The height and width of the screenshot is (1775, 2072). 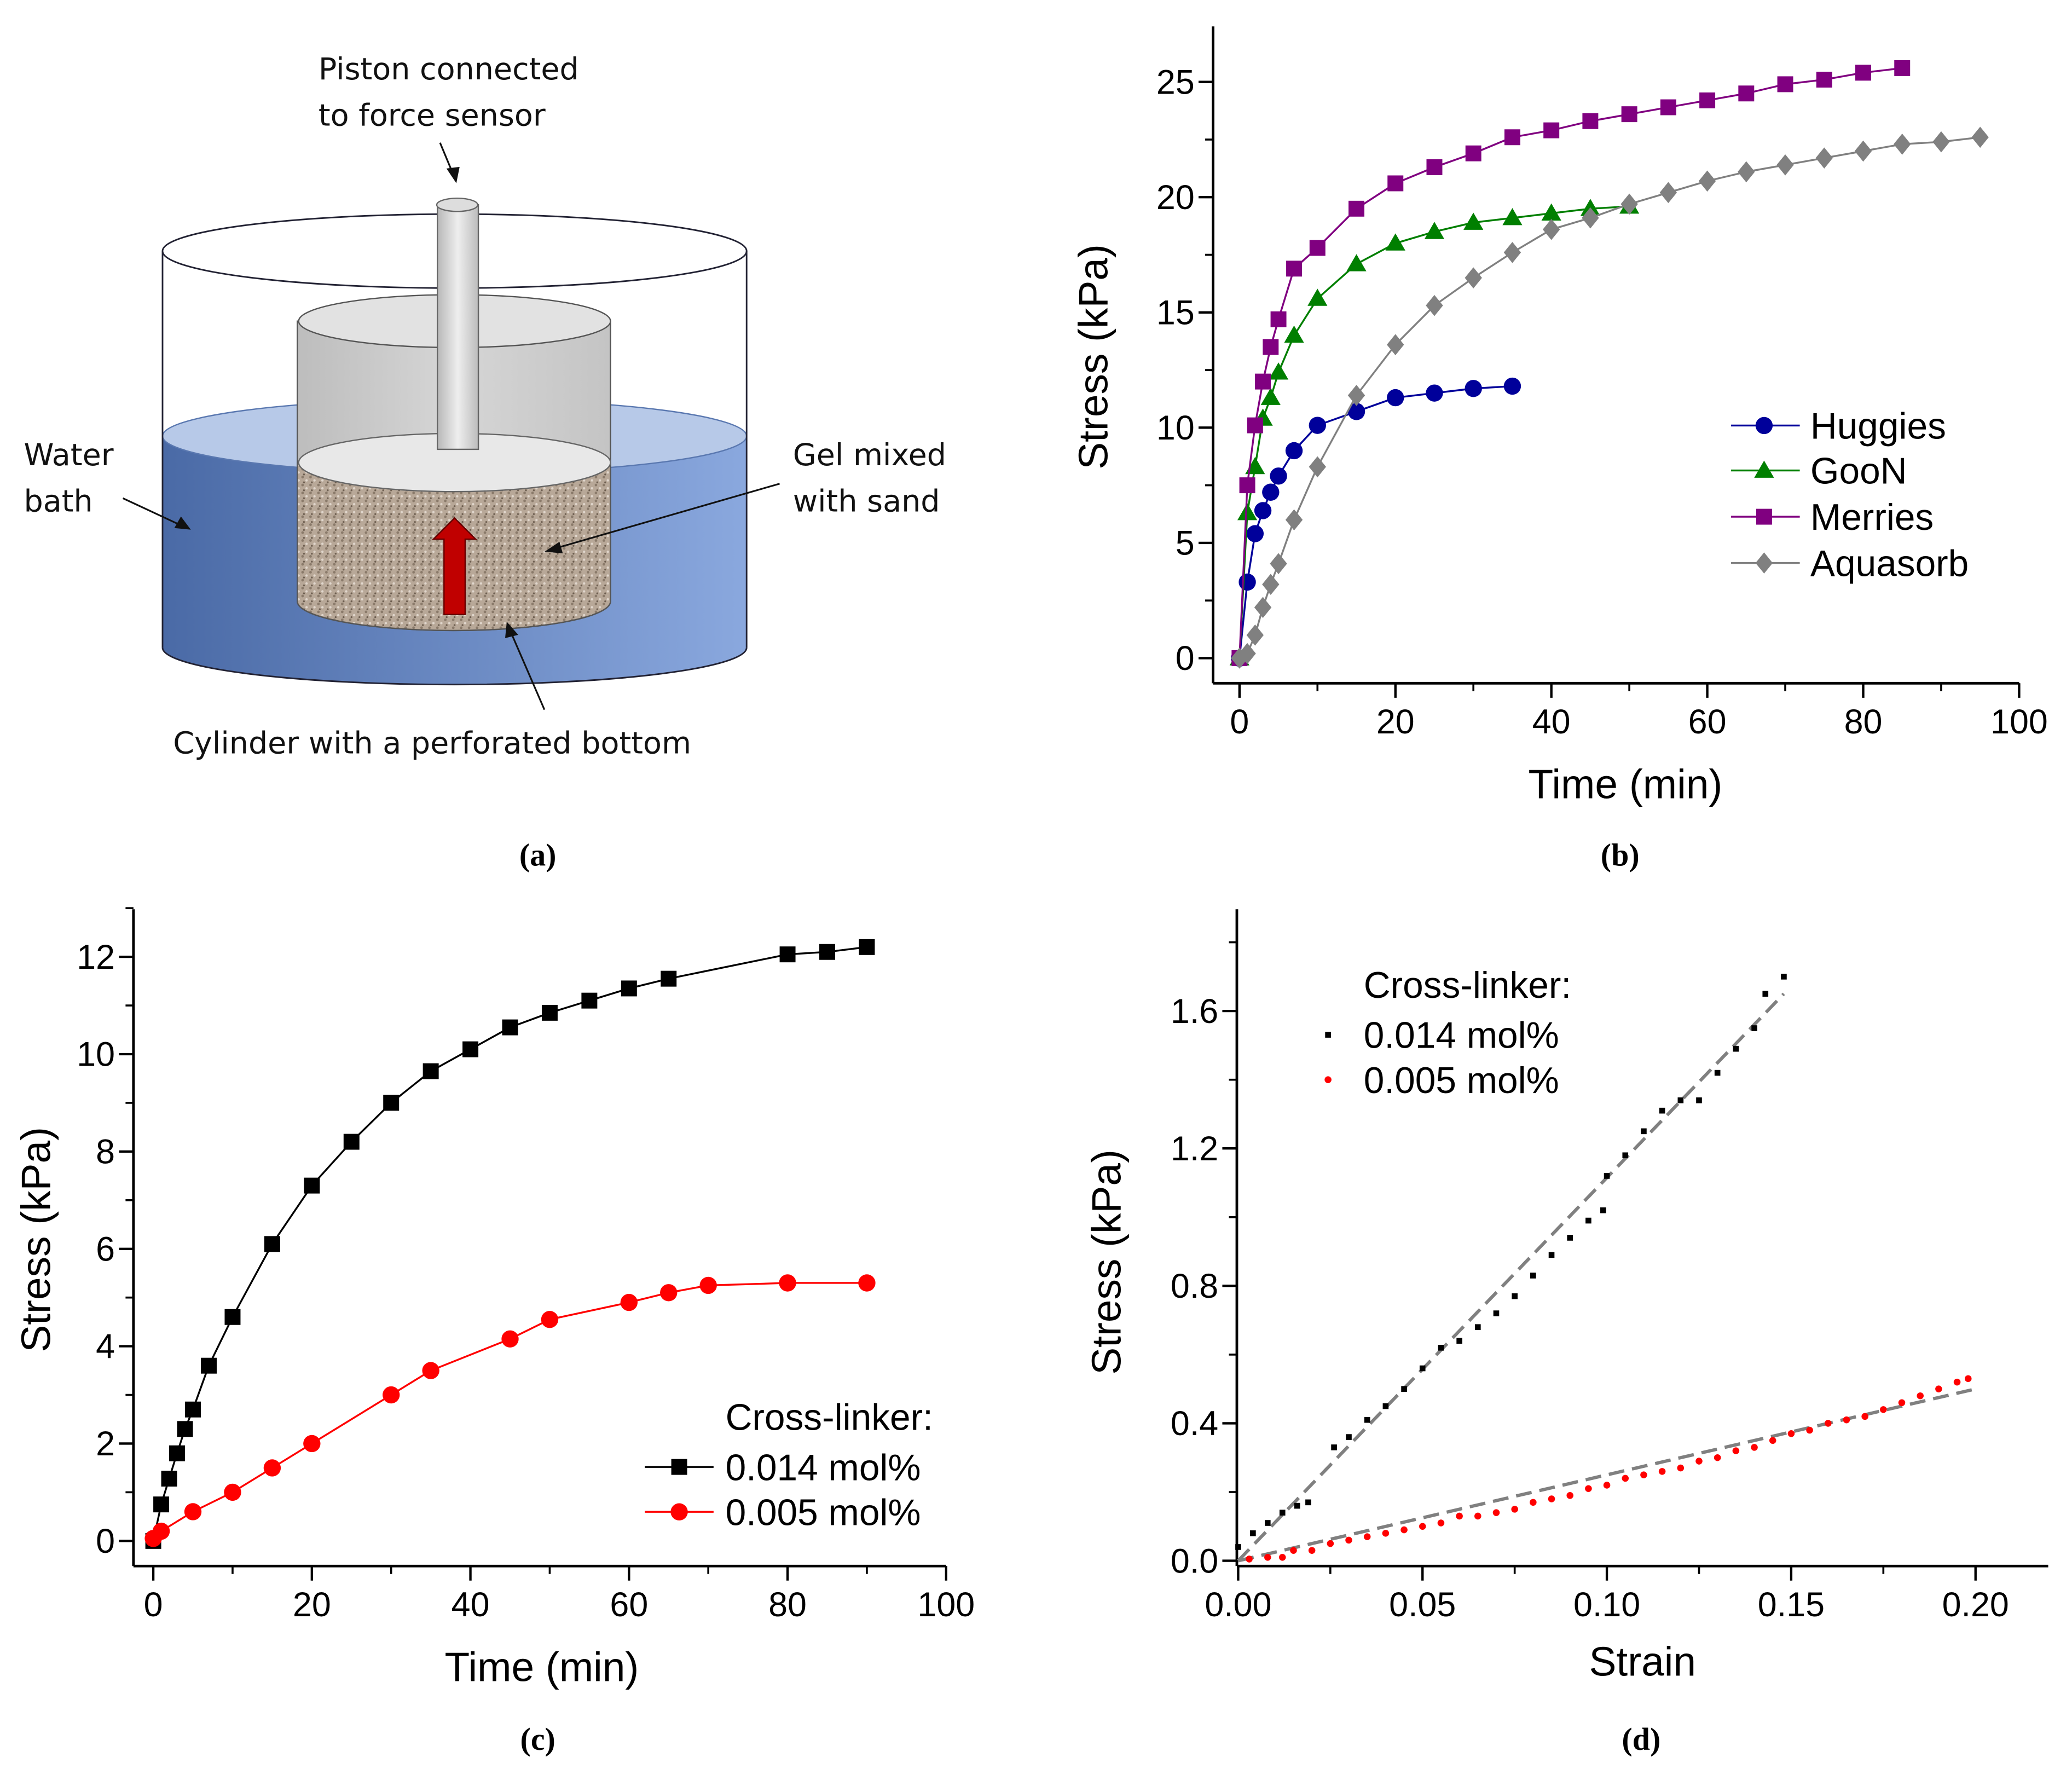 What do you see at coordinates (1878, 426) in the screenshot?
I see `legend-label: Huggies` at bounding box center [1878, 426].